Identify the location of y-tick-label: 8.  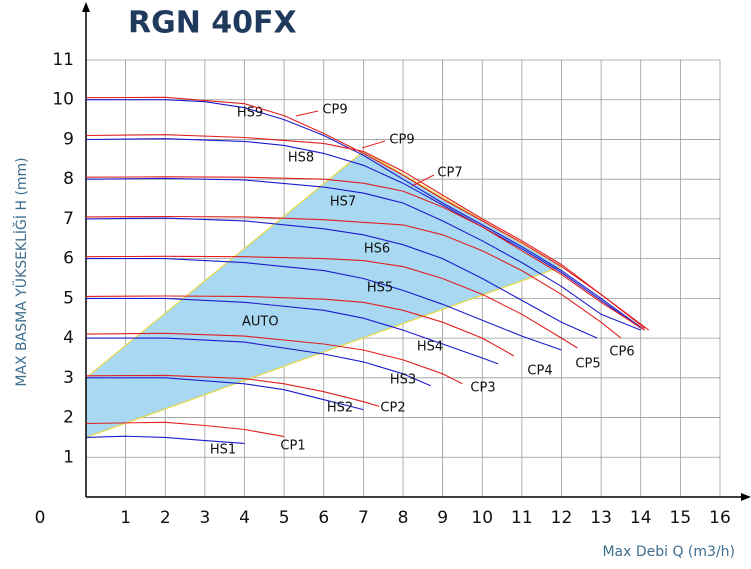
(68, 179).